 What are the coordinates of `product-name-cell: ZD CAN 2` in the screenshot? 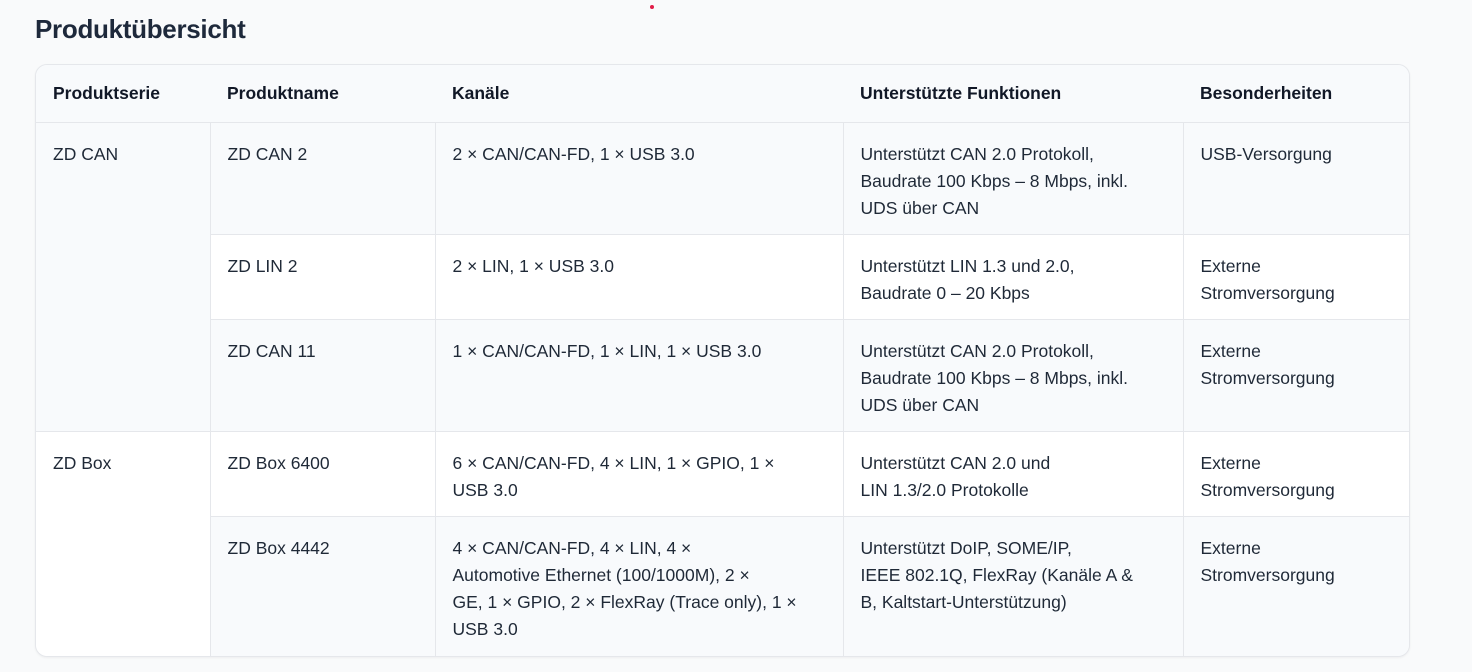 It's located at (322, 178).